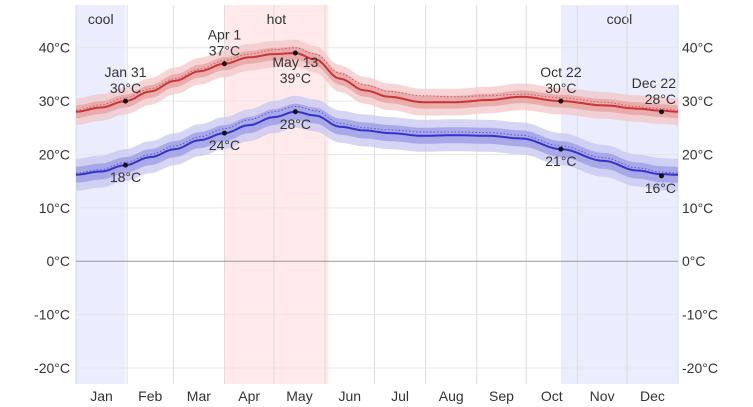 Image resolution: width=753 pixels, height=407 pixels. Describe the element at coordinates (501, 396) in the screenshot. I see `x-tick-label-sep: Sep` at that location.